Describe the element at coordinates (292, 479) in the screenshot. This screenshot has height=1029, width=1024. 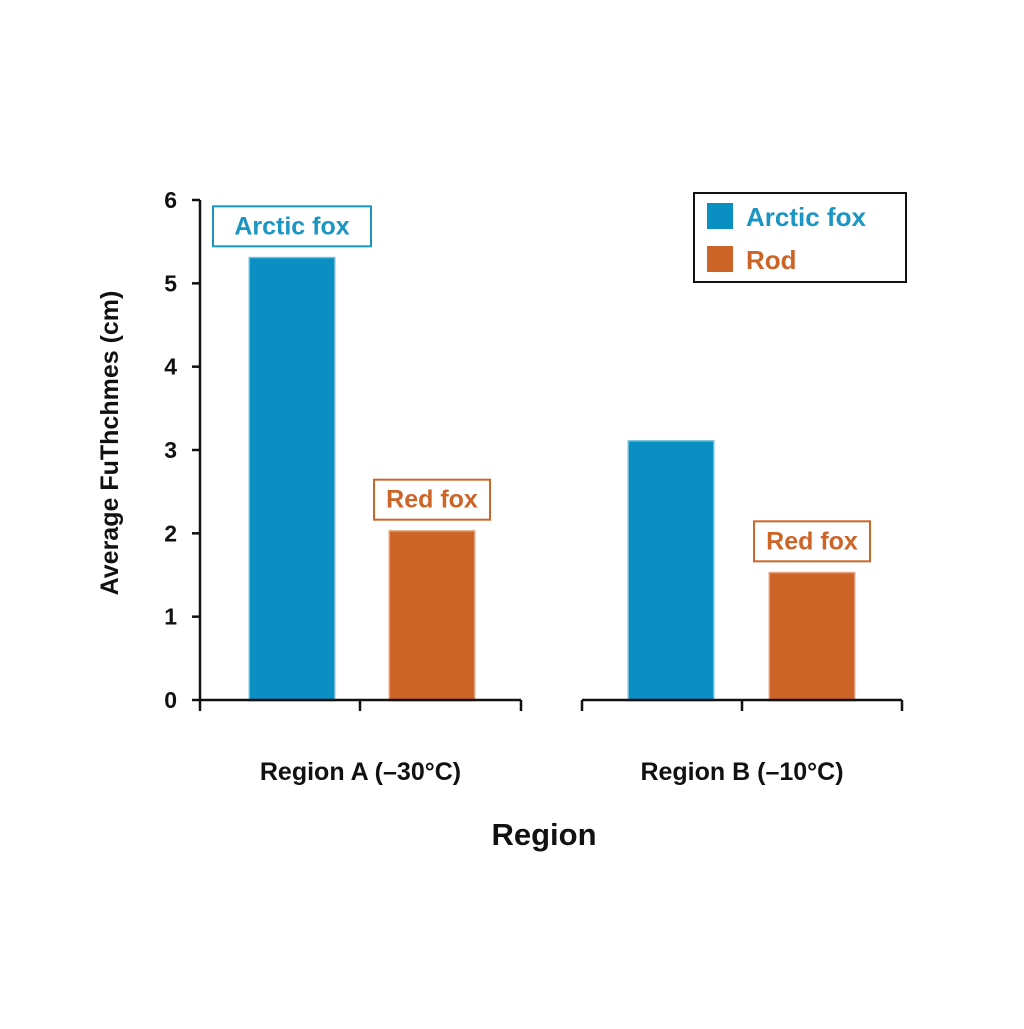
I see `bar-arctic-fox-region-a` at that location.